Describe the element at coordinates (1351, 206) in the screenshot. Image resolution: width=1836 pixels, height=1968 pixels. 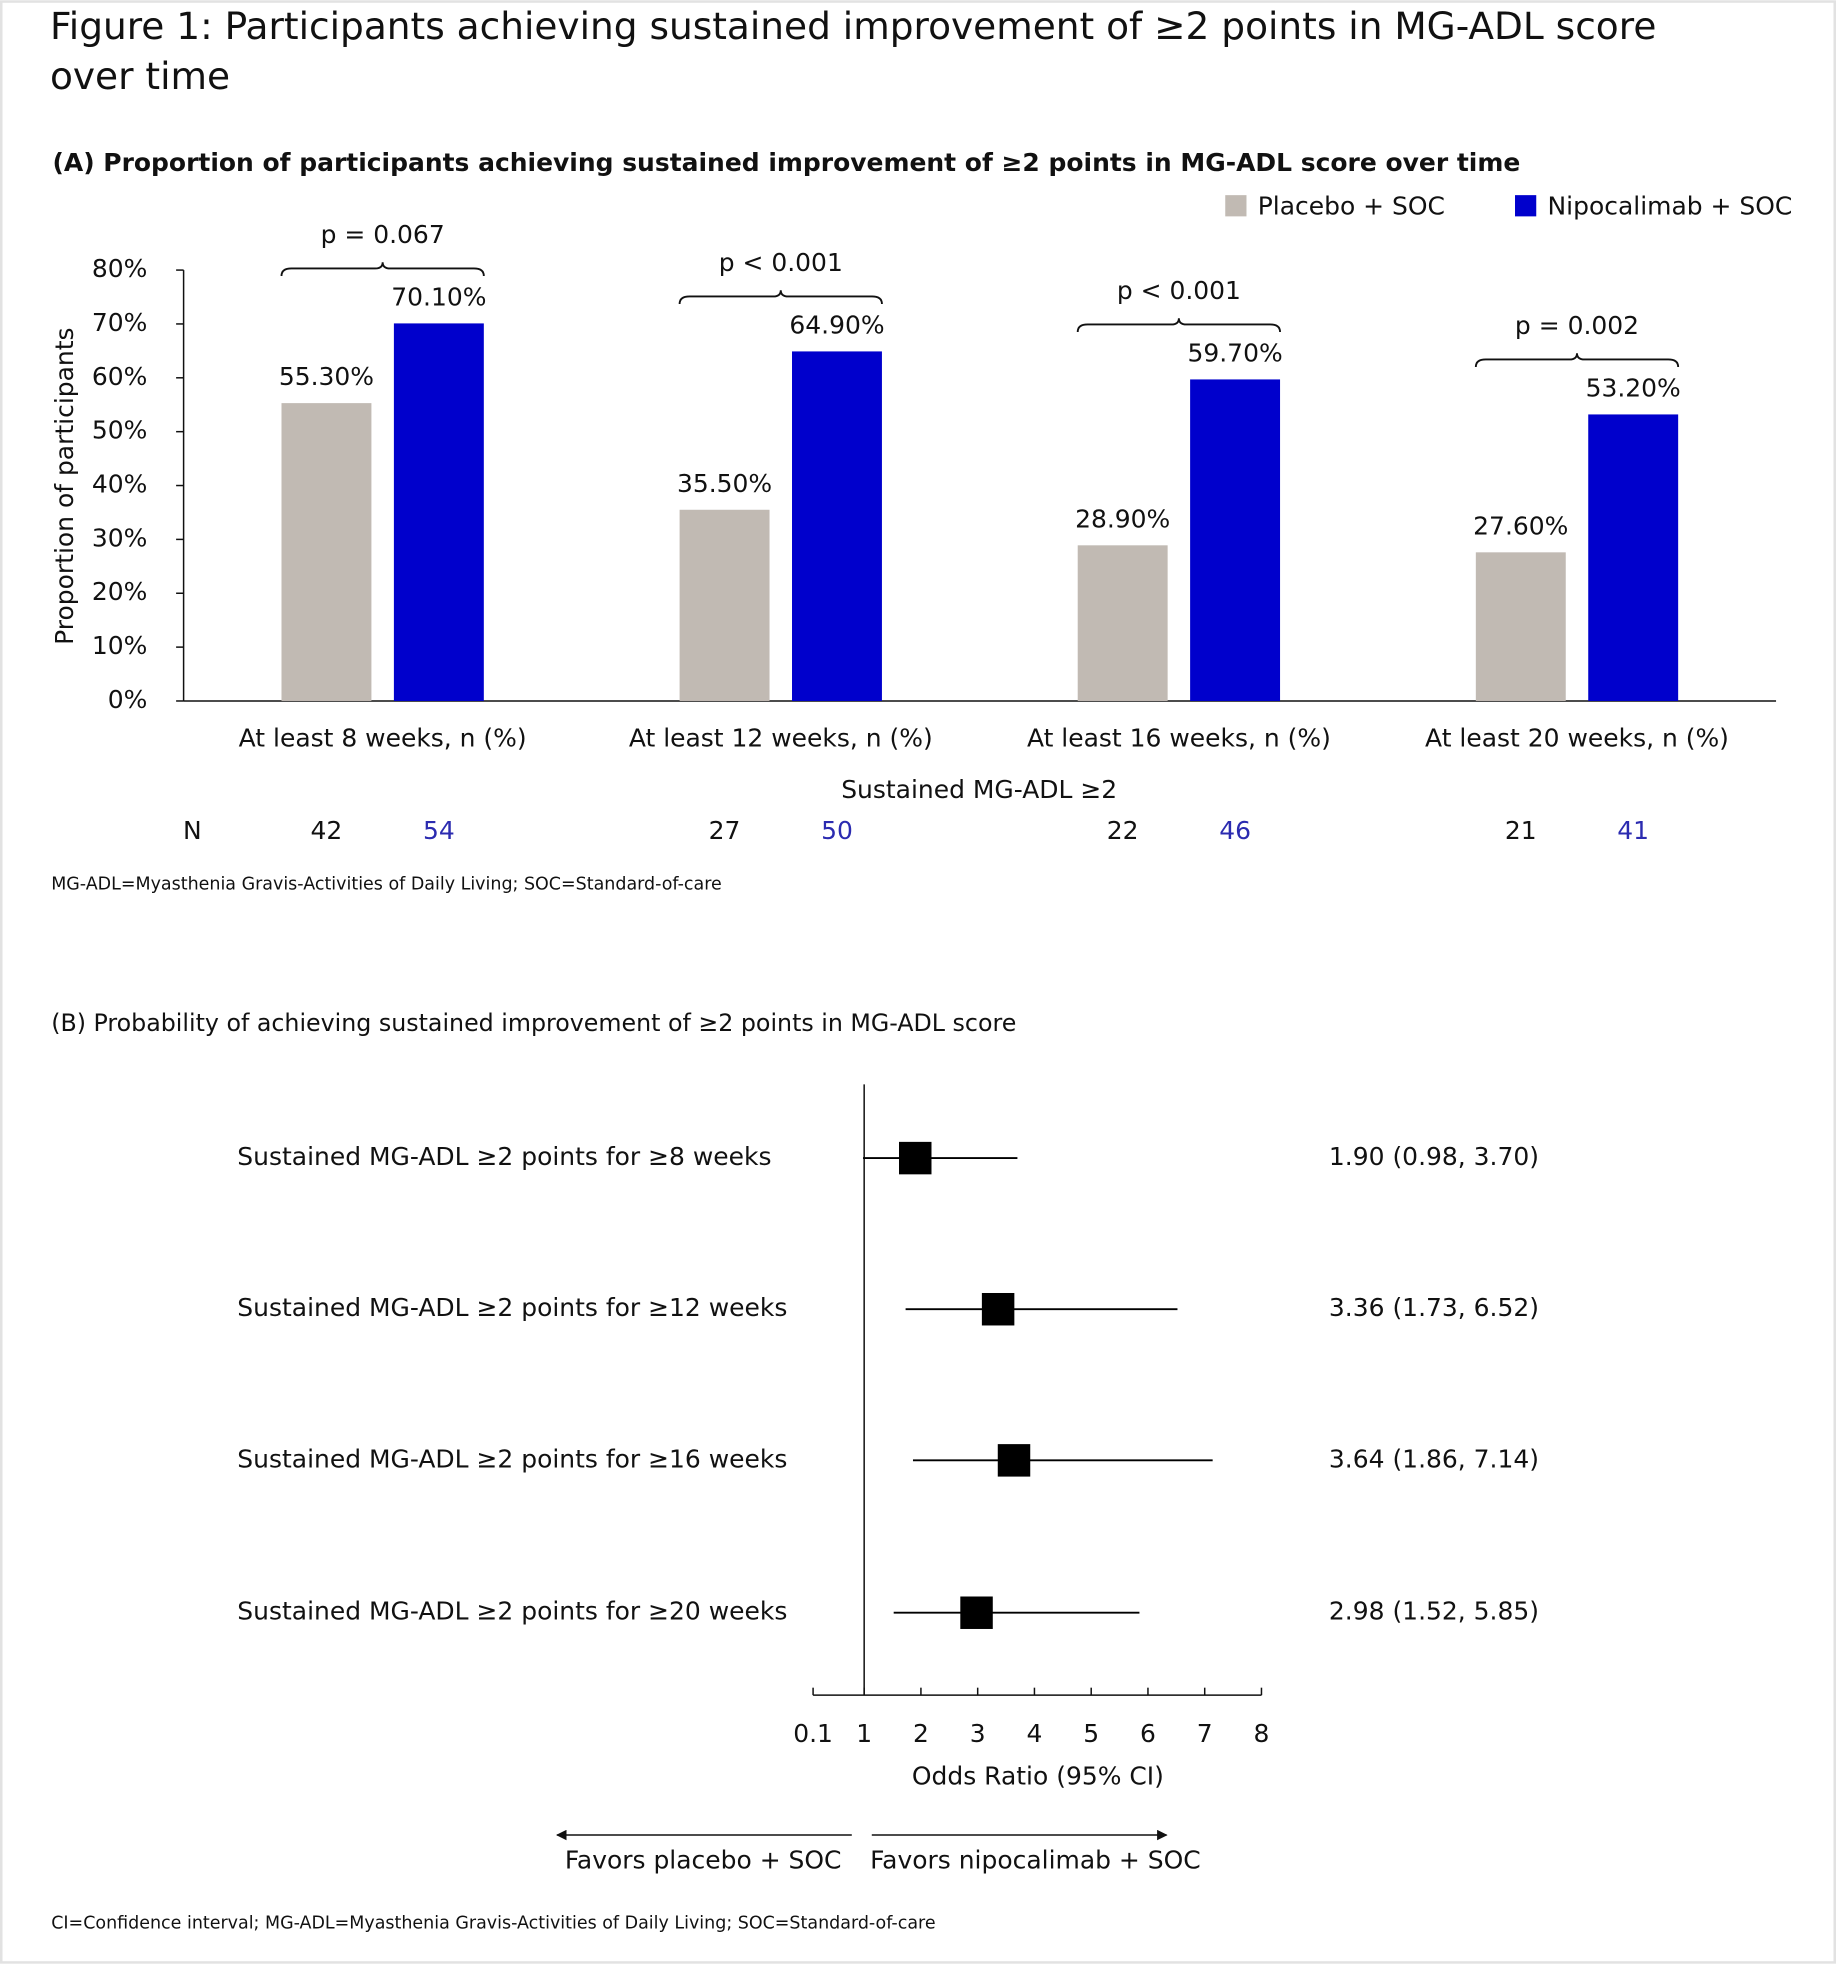
I see `legend-label: Placebo + SOC` at that location.